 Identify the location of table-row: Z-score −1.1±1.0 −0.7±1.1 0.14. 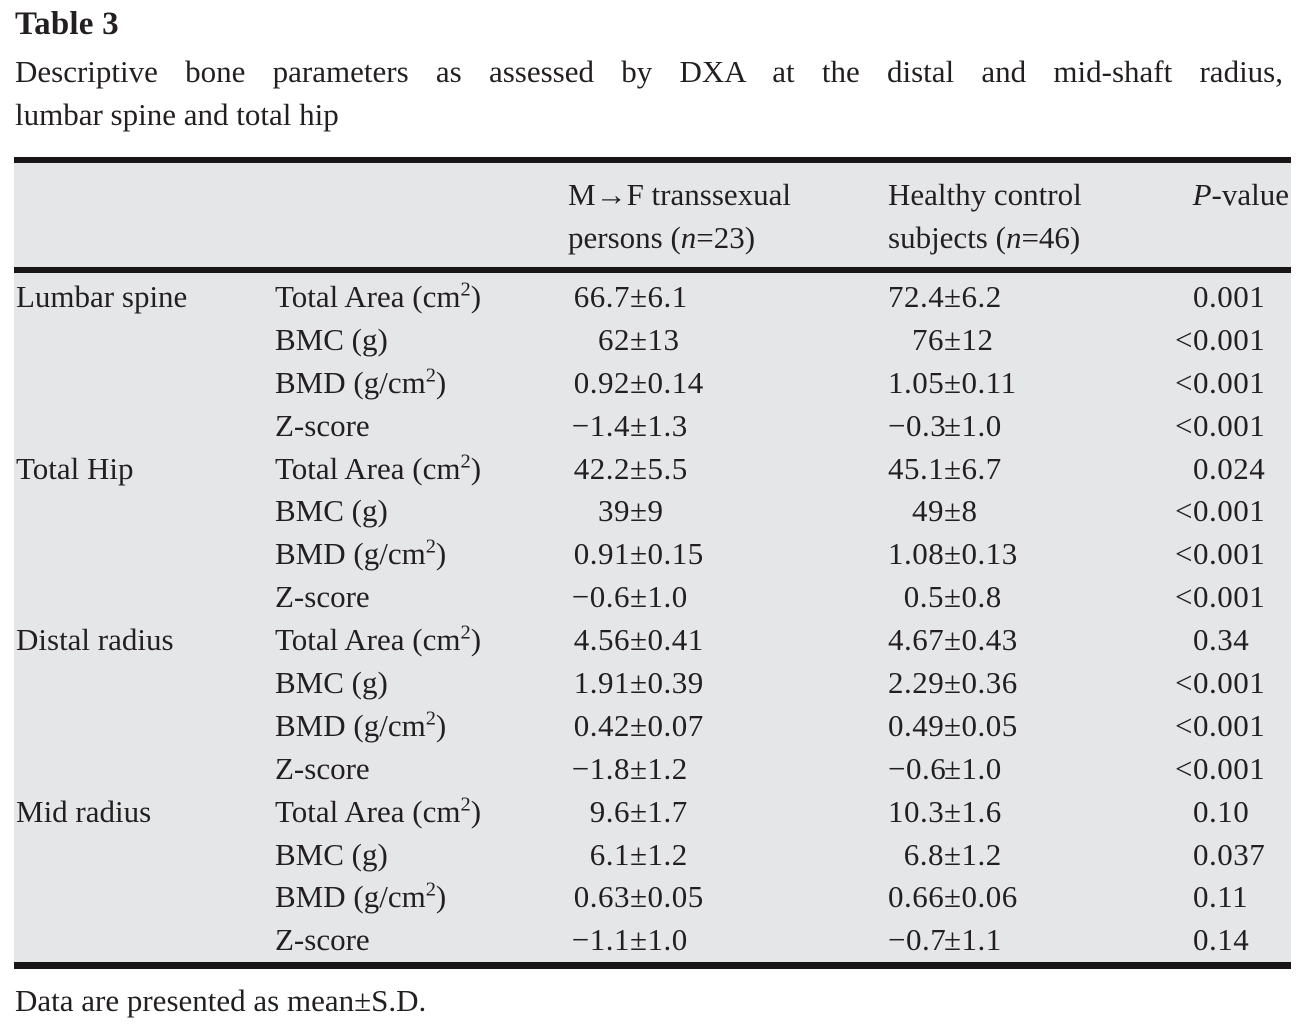
(652, 940).